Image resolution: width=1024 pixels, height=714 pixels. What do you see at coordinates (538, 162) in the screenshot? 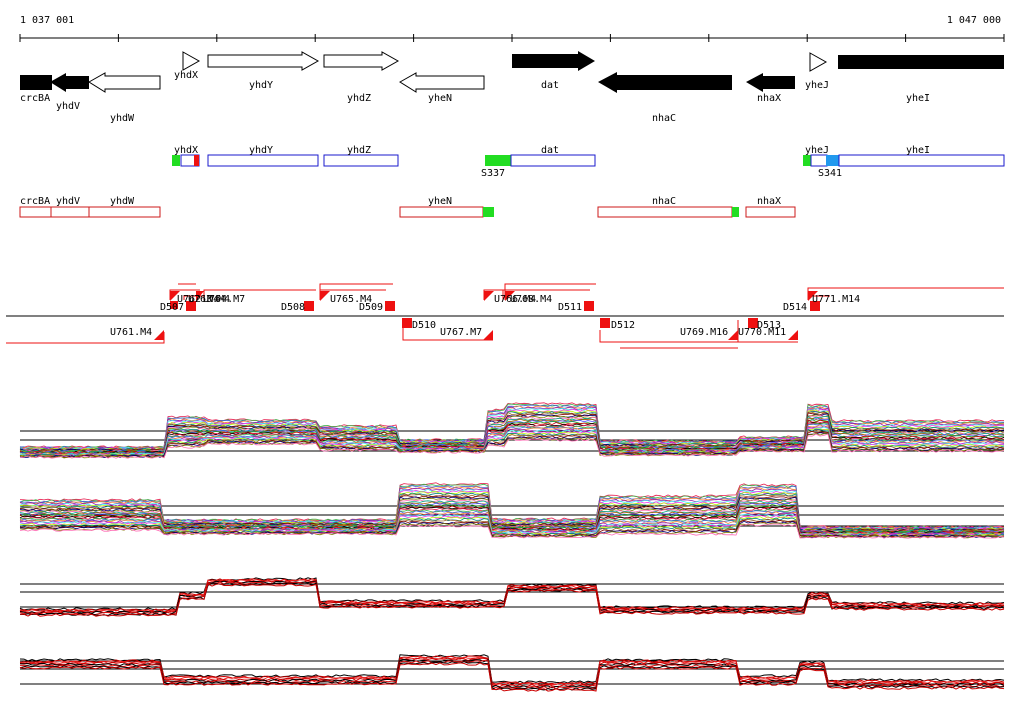
I see `transcript-dat: dat S337` at bounding box center [538, 162].